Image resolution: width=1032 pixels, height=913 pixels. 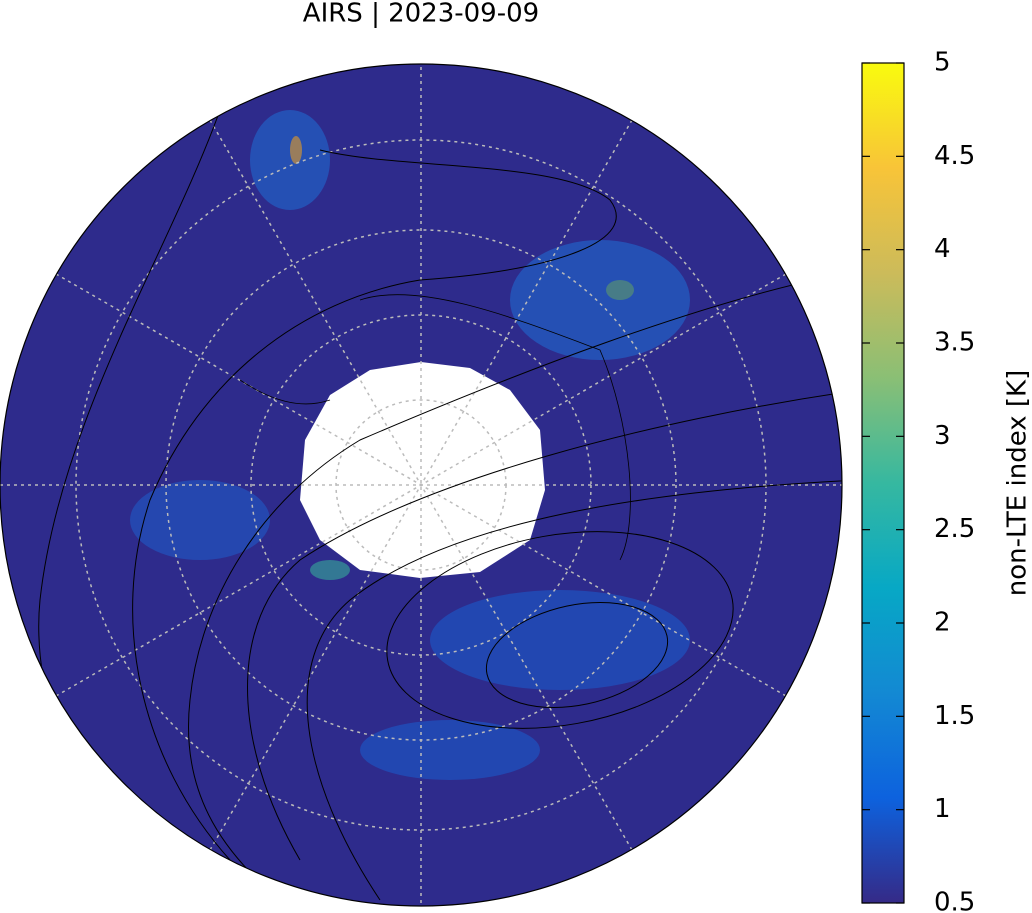 What do you see at coordinates (942, 249) in the screenshot?
I see `colorbar-tick-label: 4` at bounding box center [942, 249].